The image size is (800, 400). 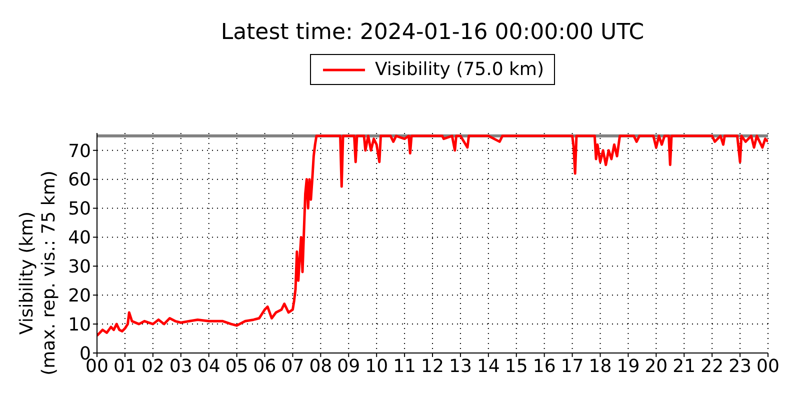 What do you see at coordinates (125, 366) in the screenshot?
I see `x-tick-label: 01` at bounding box center [125, 366].